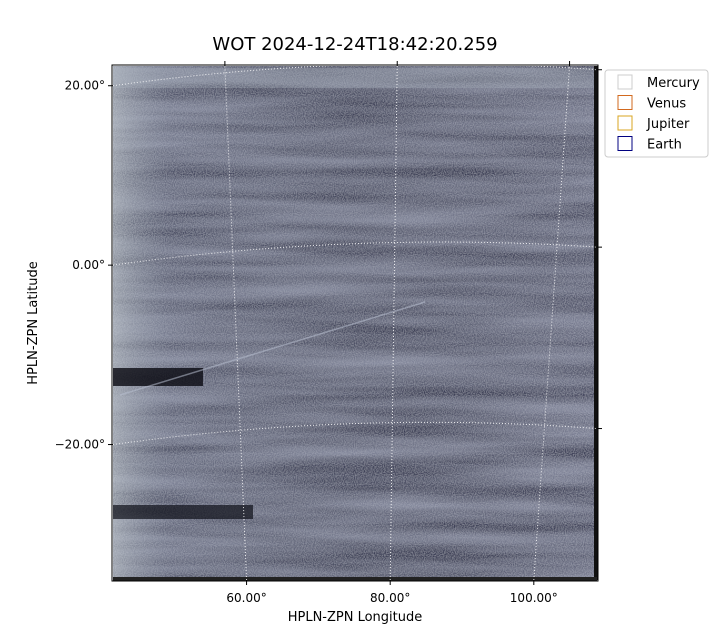 This screenshot has width=720, height=644. I want to click on legend: Mercury Venus Jupiter Earth, so click(656, 113).